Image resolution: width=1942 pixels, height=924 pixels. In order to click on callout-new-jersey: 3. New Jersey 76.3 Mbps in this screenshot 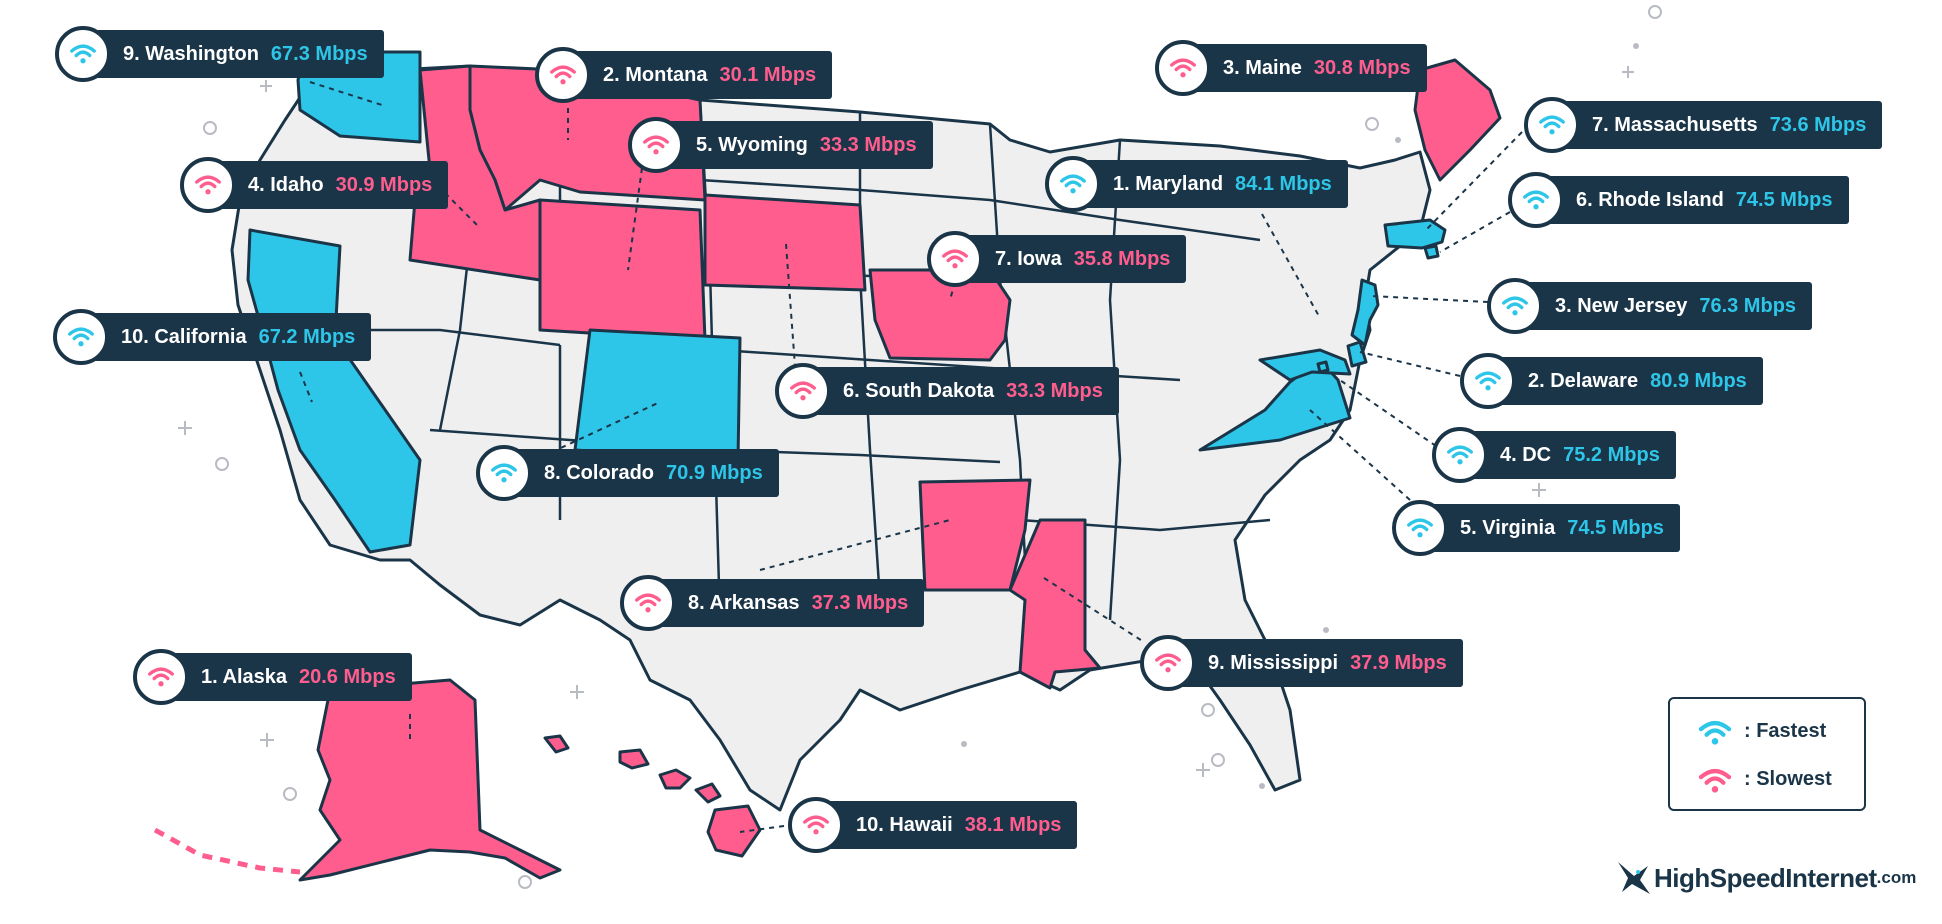, I will do `click(1650, 306)`.